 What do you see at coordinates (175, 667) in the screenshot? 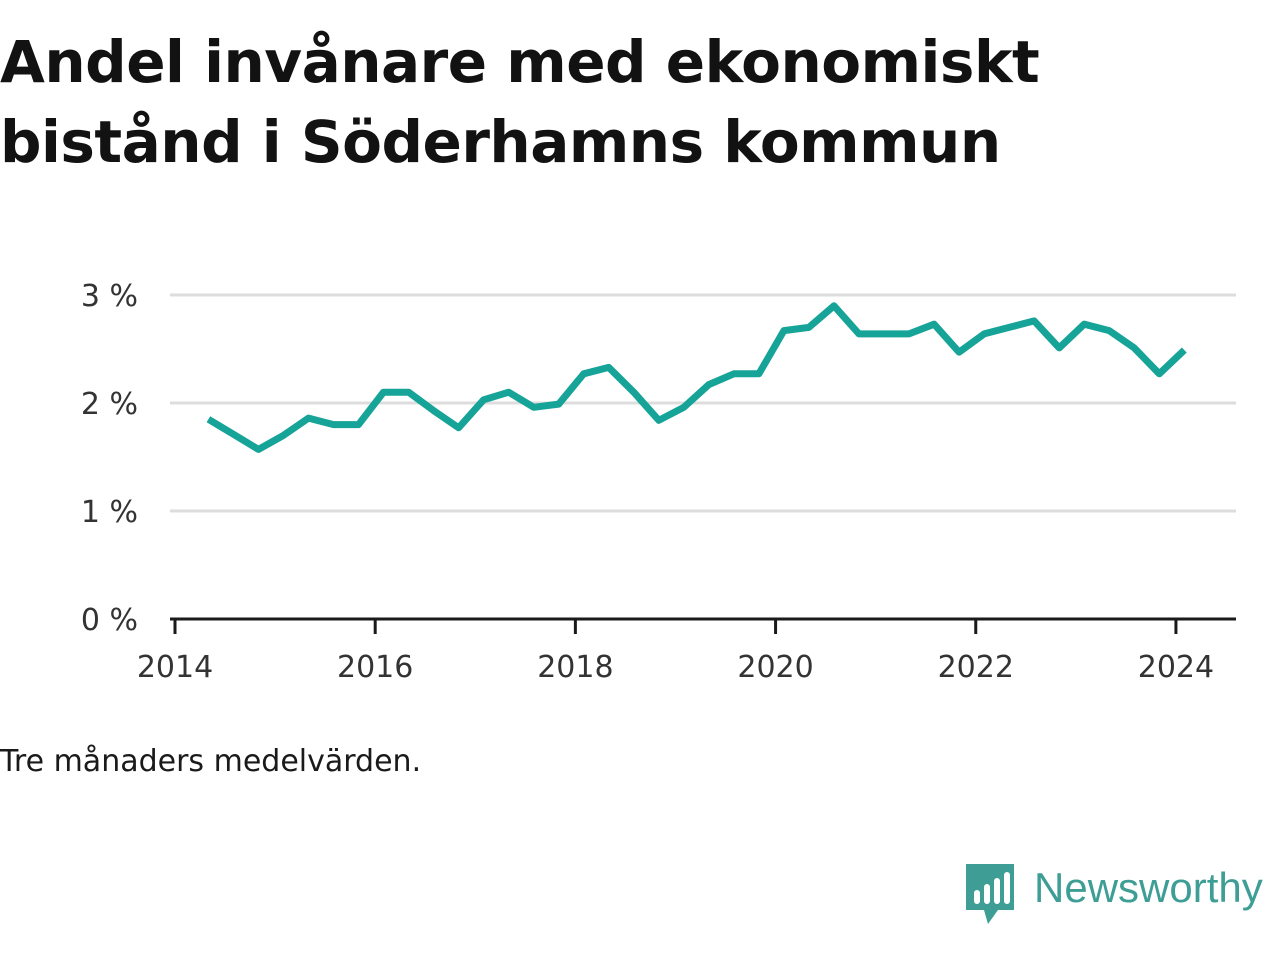
I see `x-tick-label: 2014` at bounding box center [175, 667].